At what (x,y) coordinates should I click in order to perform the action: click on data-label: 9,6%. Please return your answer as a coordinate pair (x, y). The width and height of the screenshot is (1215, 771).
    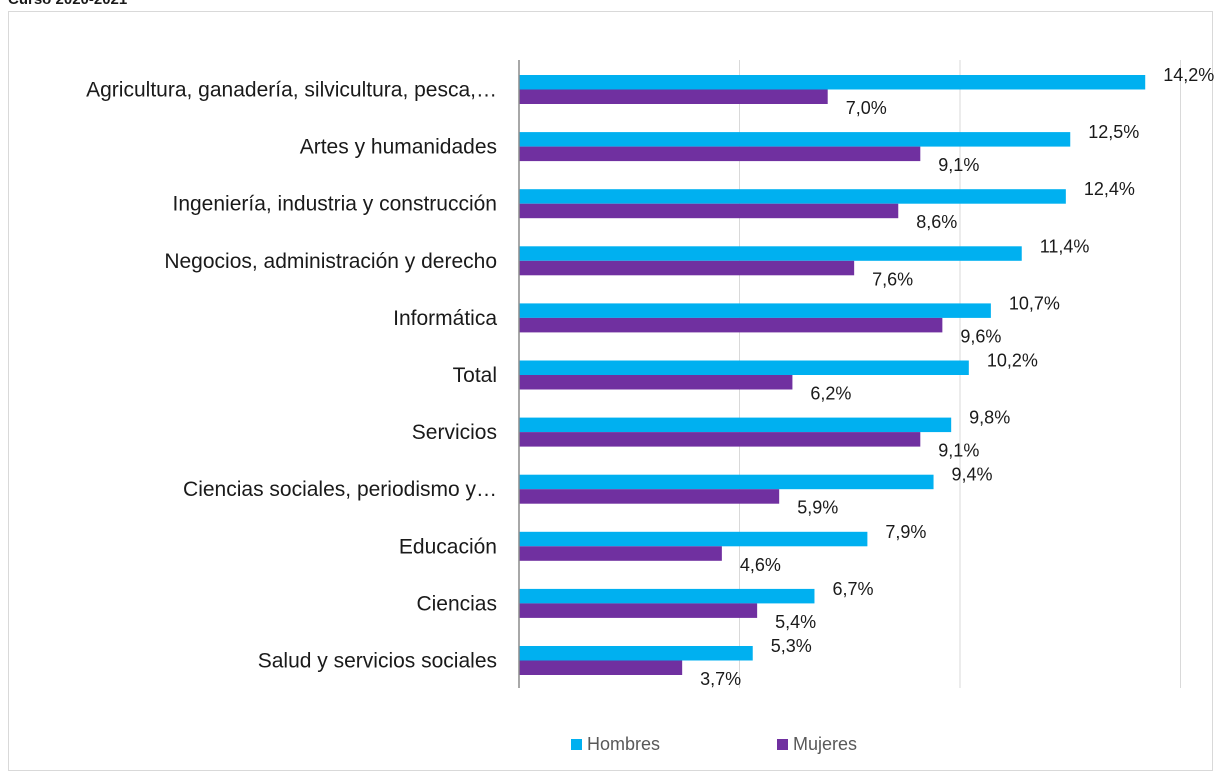
    Looking at the image, I should click on (980, 336).